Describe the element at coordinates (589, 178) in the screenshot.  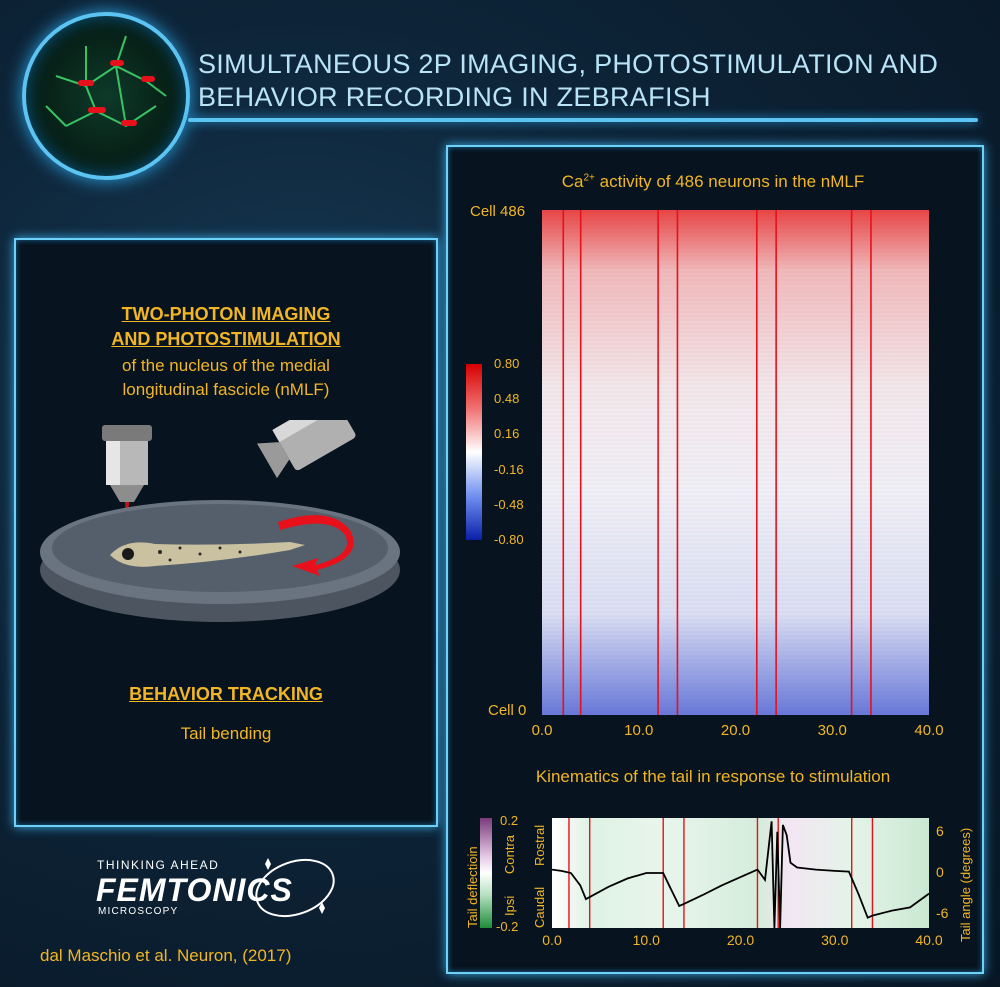
I see `heatmap-title-superscript: 2+` at that location.